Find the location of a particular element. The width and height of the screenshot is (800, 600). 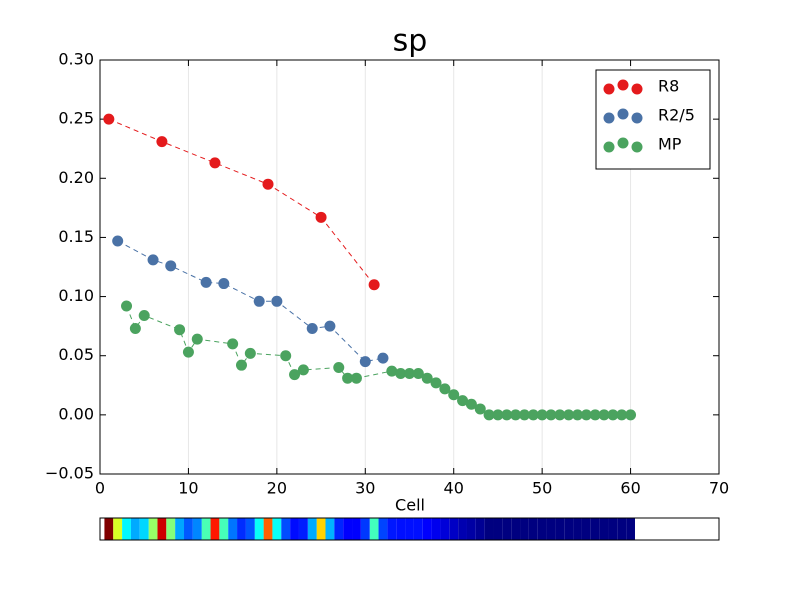

y-tick-label: 0.20 is located at coordinates (76, 177).